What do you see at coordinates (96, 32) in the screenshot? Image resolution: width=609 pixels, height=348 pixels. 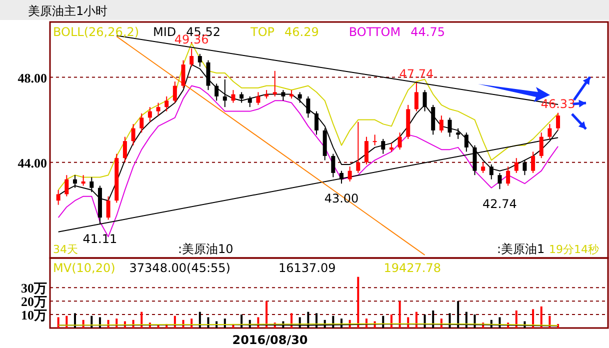 I see `legend-title: BOLL(26,26,2)` at bounding box center [96, 32].